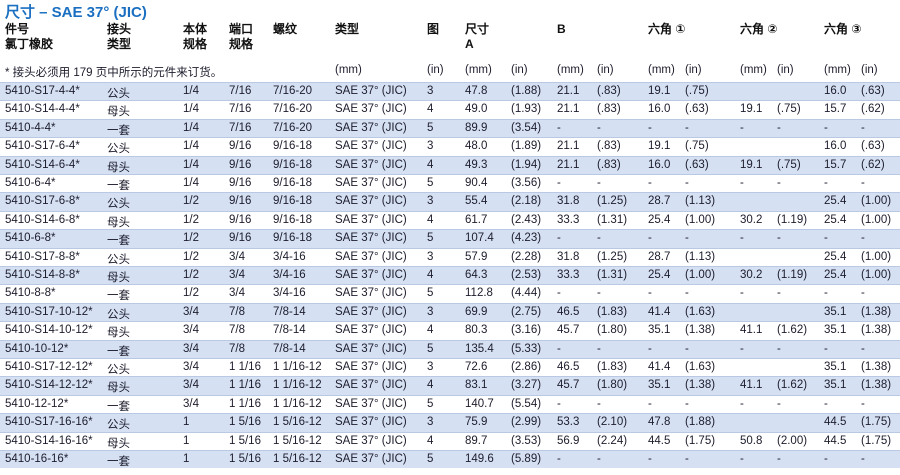  What do you see at coordinates (612, 330) in the screenshot?
I see `table-cell: (1.80)` at bounding box center [612, 330].